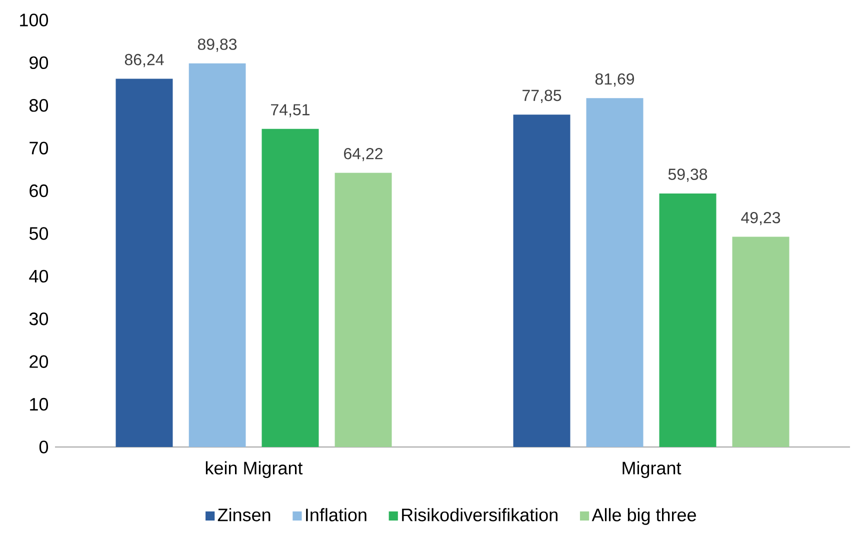  Describe the element at coordinates (38, 319) in the screenshot. I see `y-tick-label: 30` at that location.